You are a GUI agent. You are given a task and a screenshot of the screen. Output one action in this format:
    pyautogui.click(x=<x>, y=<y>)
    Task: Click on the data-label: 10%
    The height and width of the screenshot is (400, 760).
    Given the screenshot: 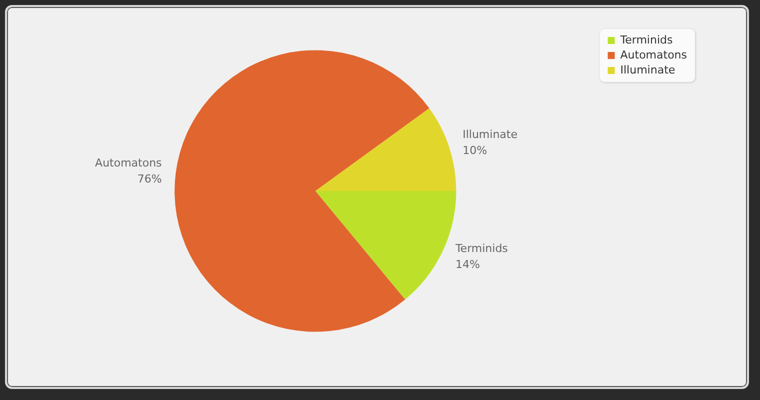 What is the action you would take?
    pyautogui.click(x=475, y=151)
    